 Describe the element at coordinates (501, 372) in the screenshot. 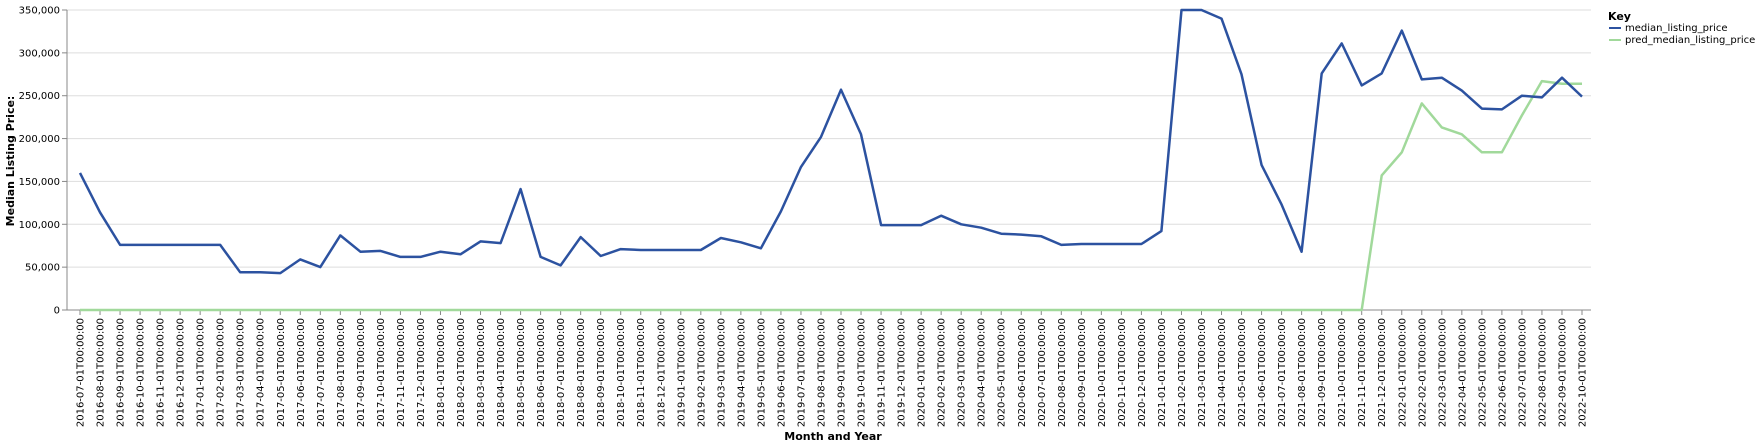

I see `x-tick-label: 2018-04-01T00:00:00` at that location.